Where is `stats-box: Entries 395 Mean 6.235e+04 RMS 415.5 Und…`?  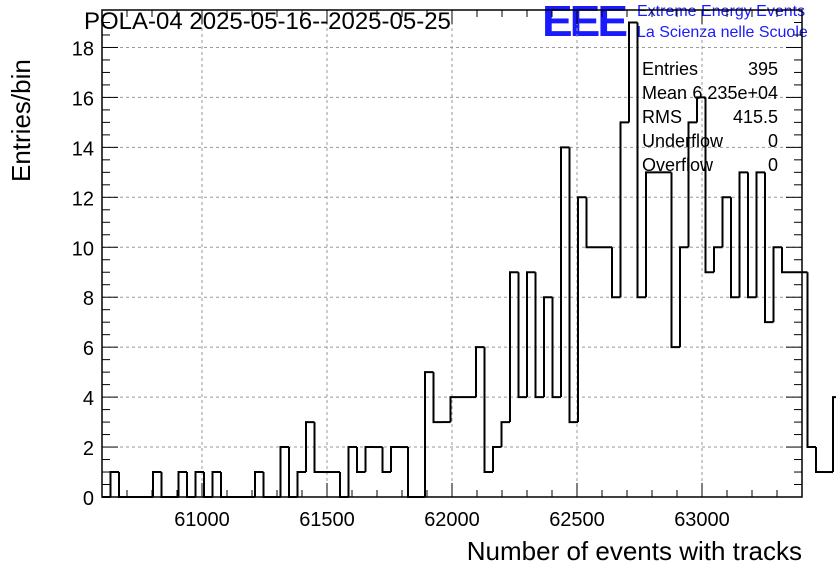 stats-box: Entries 395 Mean 6.235e+04 RMS 415.5 Und… is located at coordinates (710, 119).